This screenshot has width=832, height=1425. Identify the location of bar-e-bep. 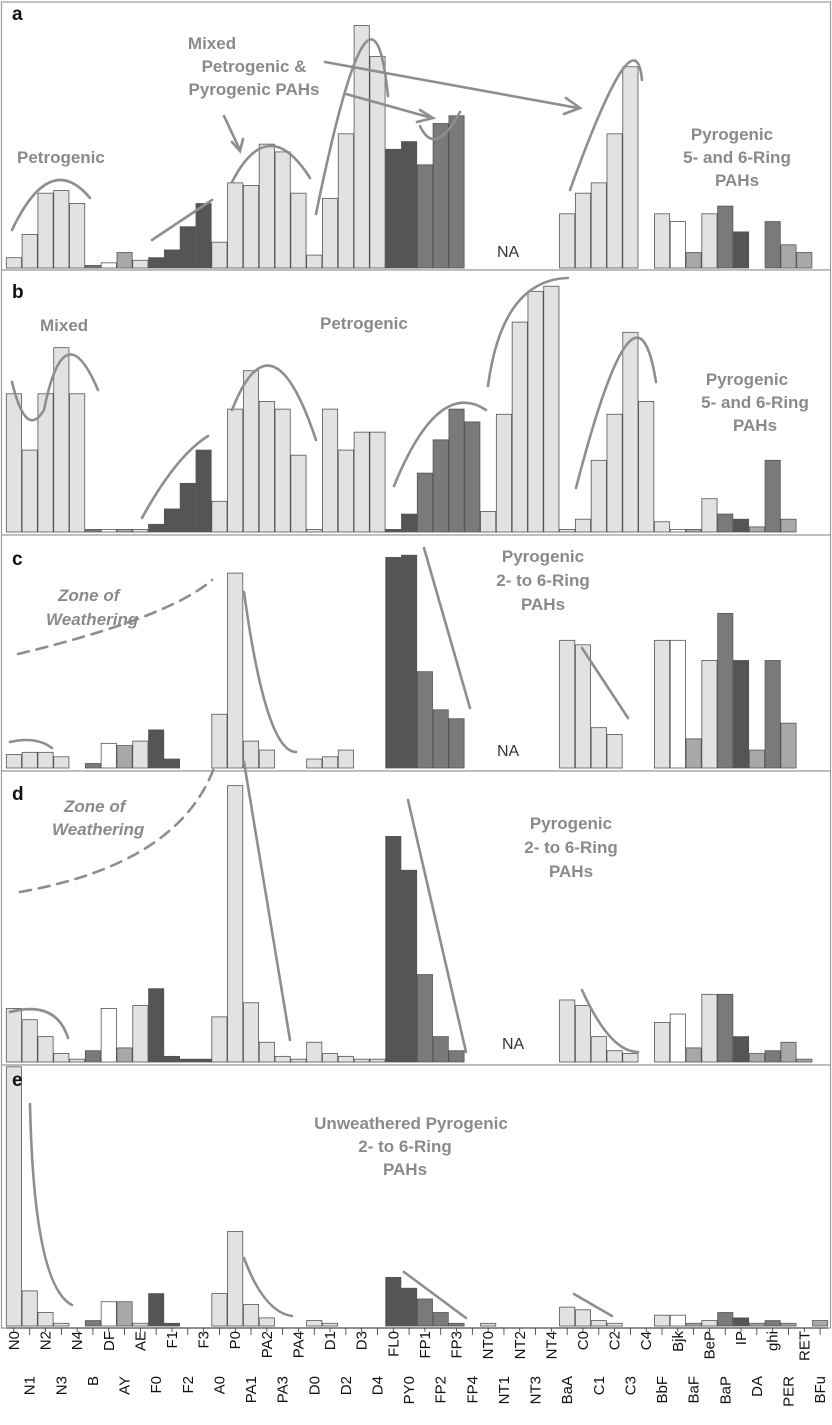
(709, 1323).